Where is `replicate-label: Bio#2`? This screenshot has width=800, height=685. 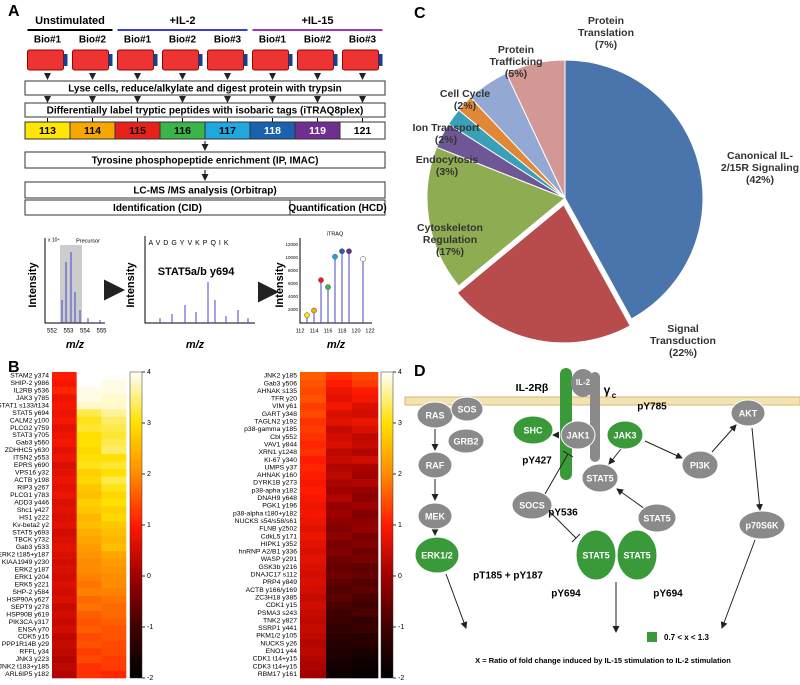 replicate-label: Bio#2 is located at coordinates (93, 40).